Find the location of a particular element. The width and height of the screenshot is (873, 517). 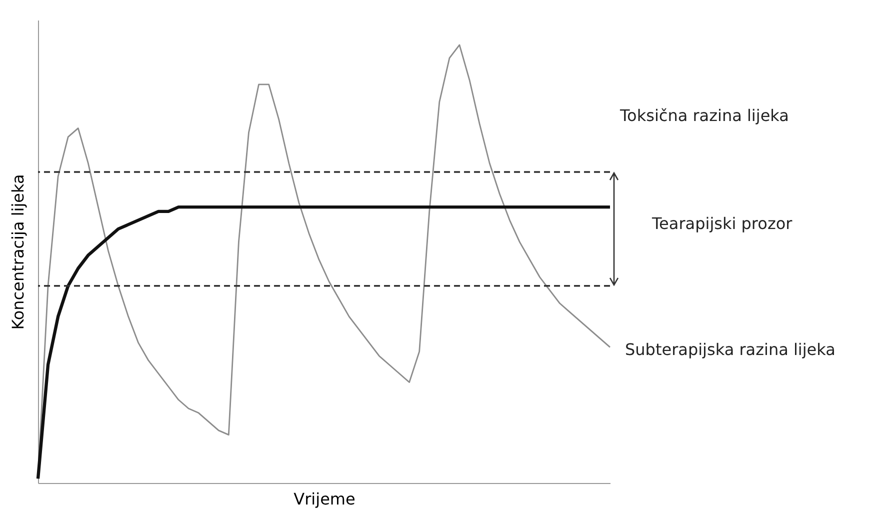

text: Tearapijski prozor is located at coordinates (722, 223).